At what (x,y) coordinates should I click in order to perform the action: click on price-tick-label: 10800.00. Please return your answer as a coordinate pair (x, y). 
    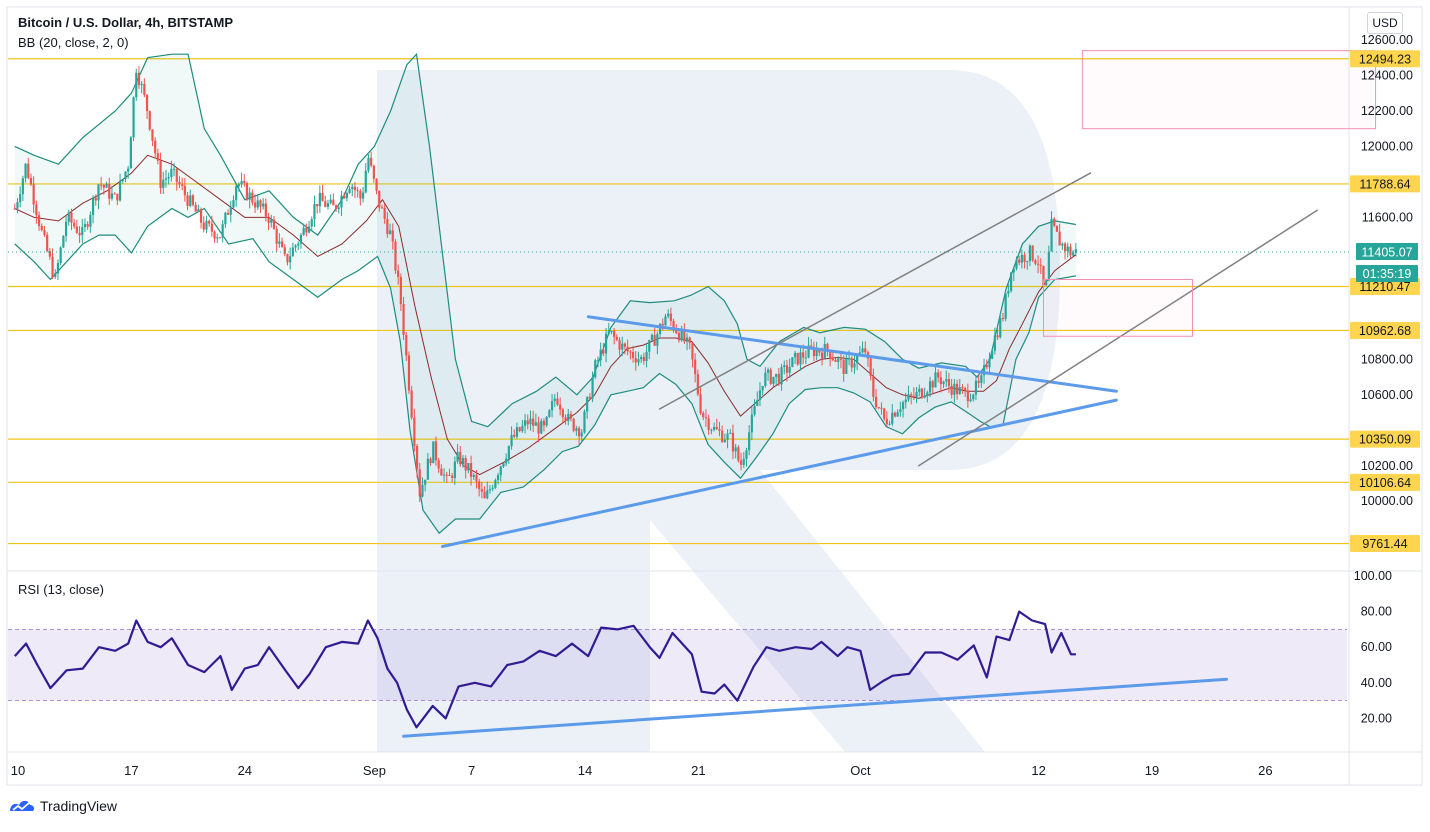
    Looking at the image, I should click on (1387, 359).